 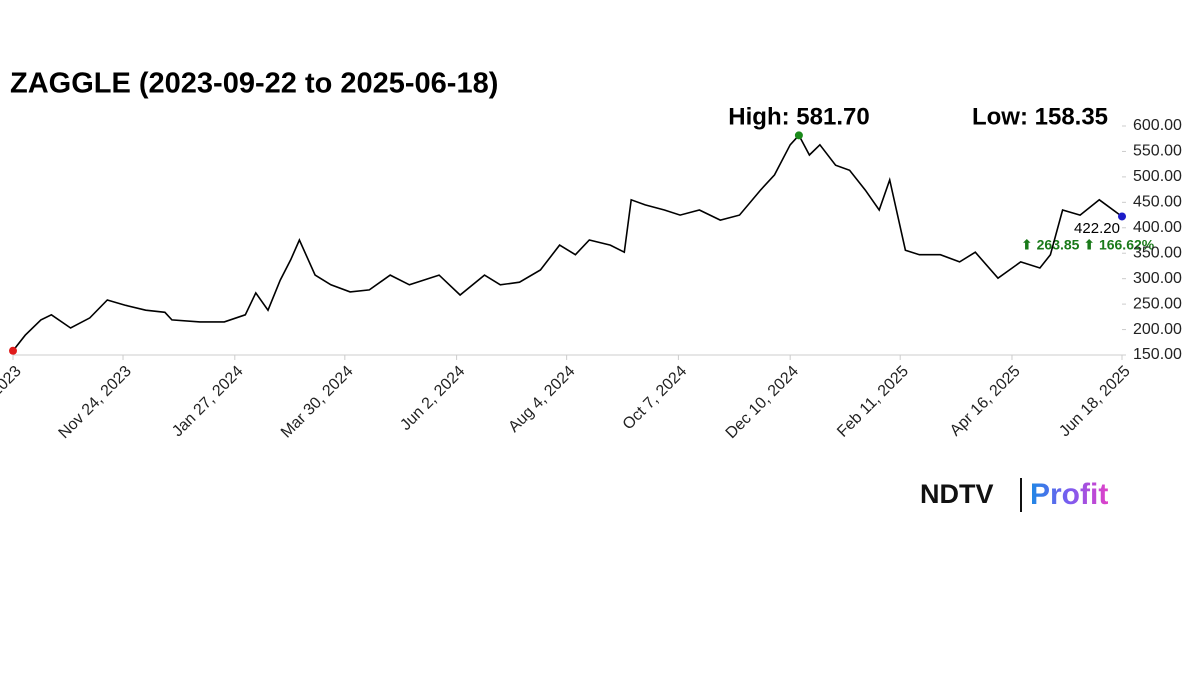 What do you see at coordinates (254, 84) in the screenshot?
I see `chart-title: ZAGGLE (2023-09-22 to 2025-06-18)` at bounding box center [254, 84].